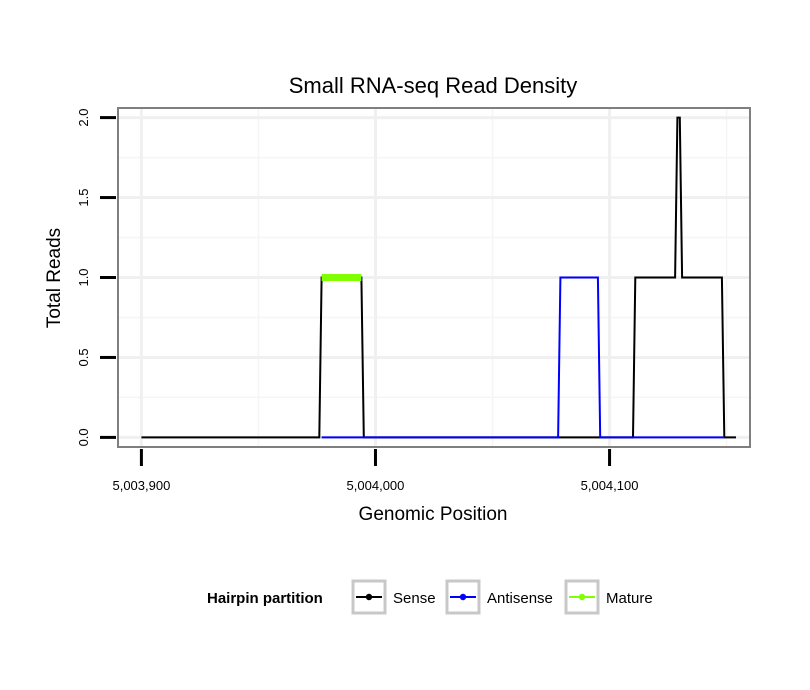 Image resolution: width=810 pixels, height=690 pixels. Describe the element at coordinates (54, 278) in the screenshot. I see `y-axis-title: Total Reads` at that location.